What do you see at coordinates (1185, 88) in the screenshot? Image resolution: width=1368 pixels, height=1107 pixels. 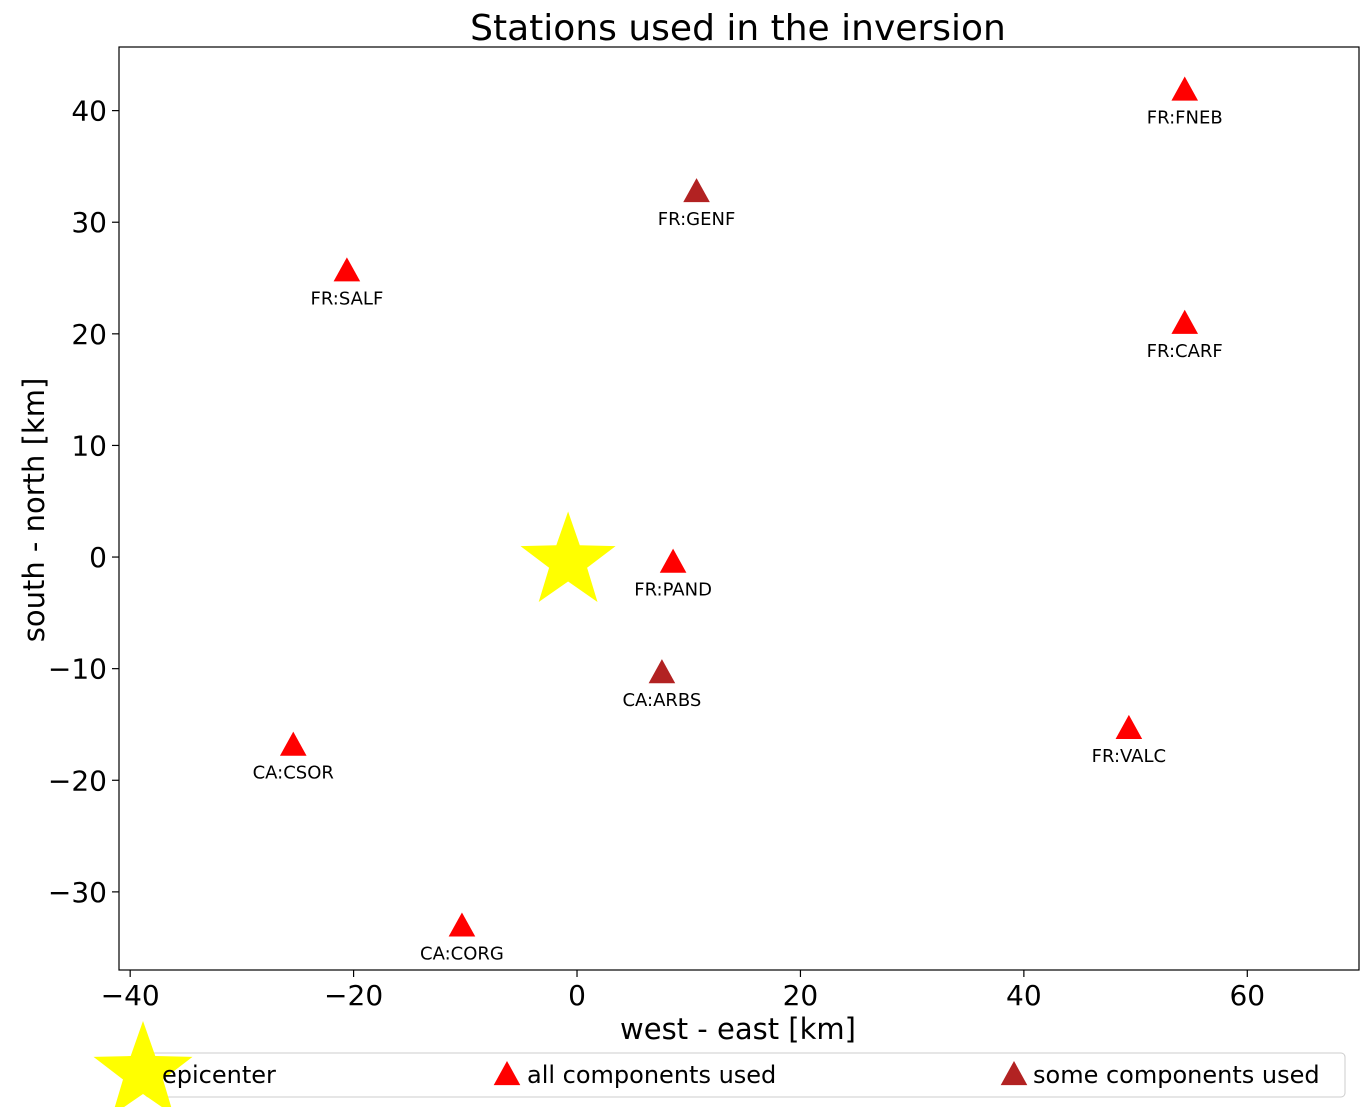 I see `station-marker-fr-fneb` at bounding box center [1185, 88].